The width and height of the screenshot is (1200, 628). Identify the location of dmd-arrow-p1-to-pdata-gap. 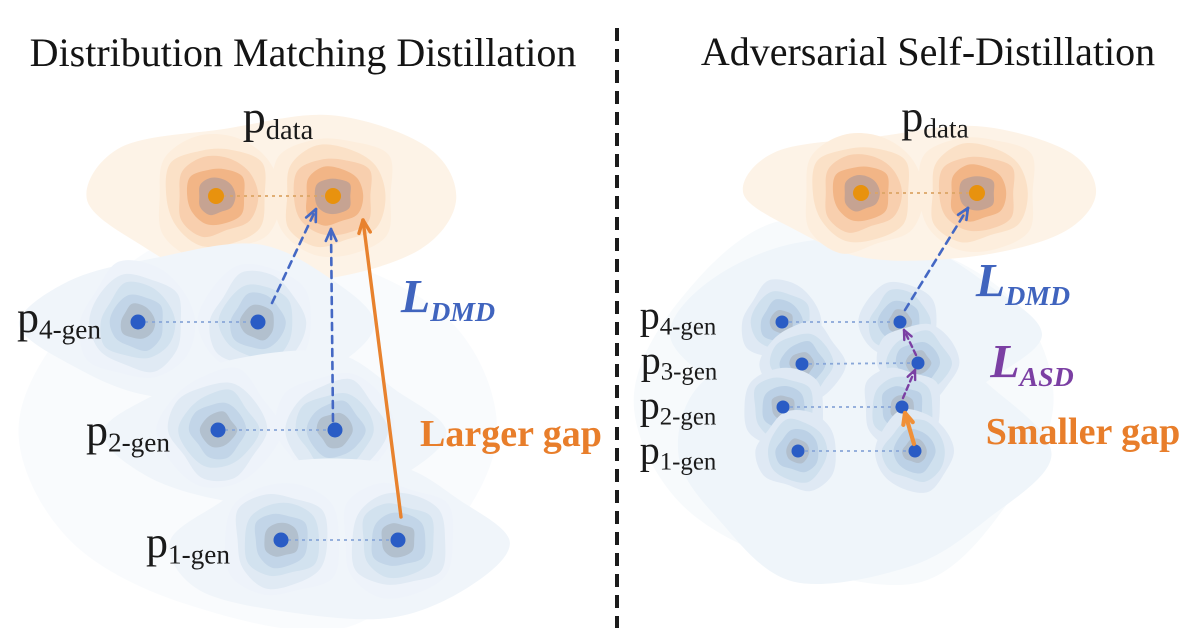
(380, 368).